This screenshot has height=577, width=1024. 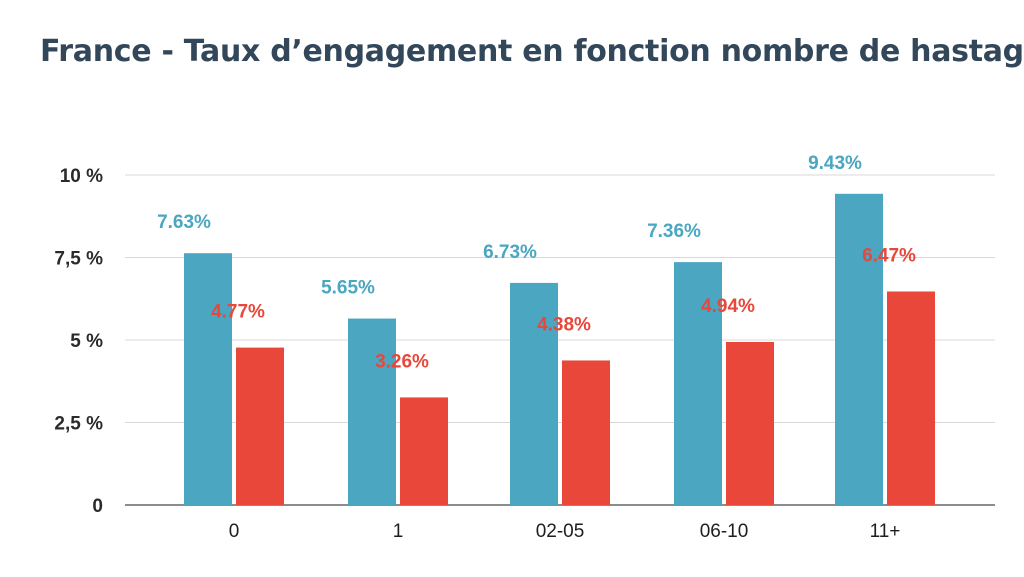 What do you see at coordinates (564, 324) in the screenshot?
I see `data-label-series2-02-05: 4.38%` at bounding box center [564, 324].